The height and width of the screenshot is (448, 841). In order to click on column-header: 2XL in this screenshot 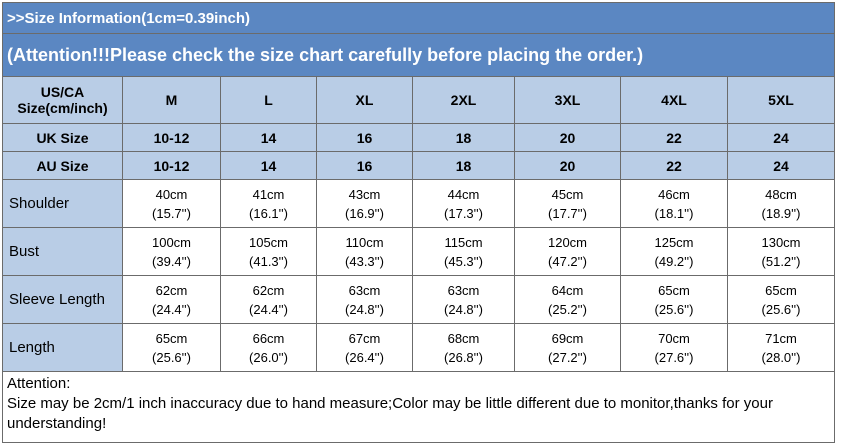, I will do `click(463, 100)`.